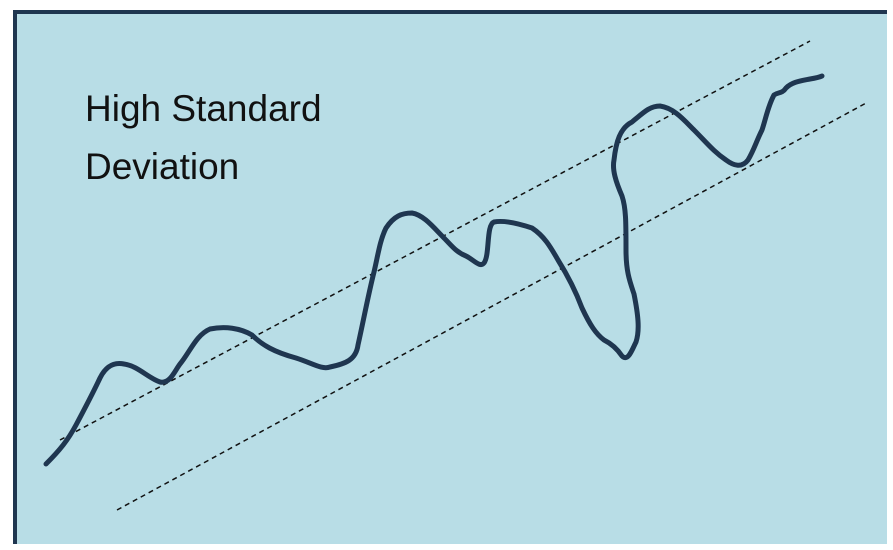 The height and width of the screenshot is (550, 893). I want to click on title-line-1: High Standard, so click(203, 108).